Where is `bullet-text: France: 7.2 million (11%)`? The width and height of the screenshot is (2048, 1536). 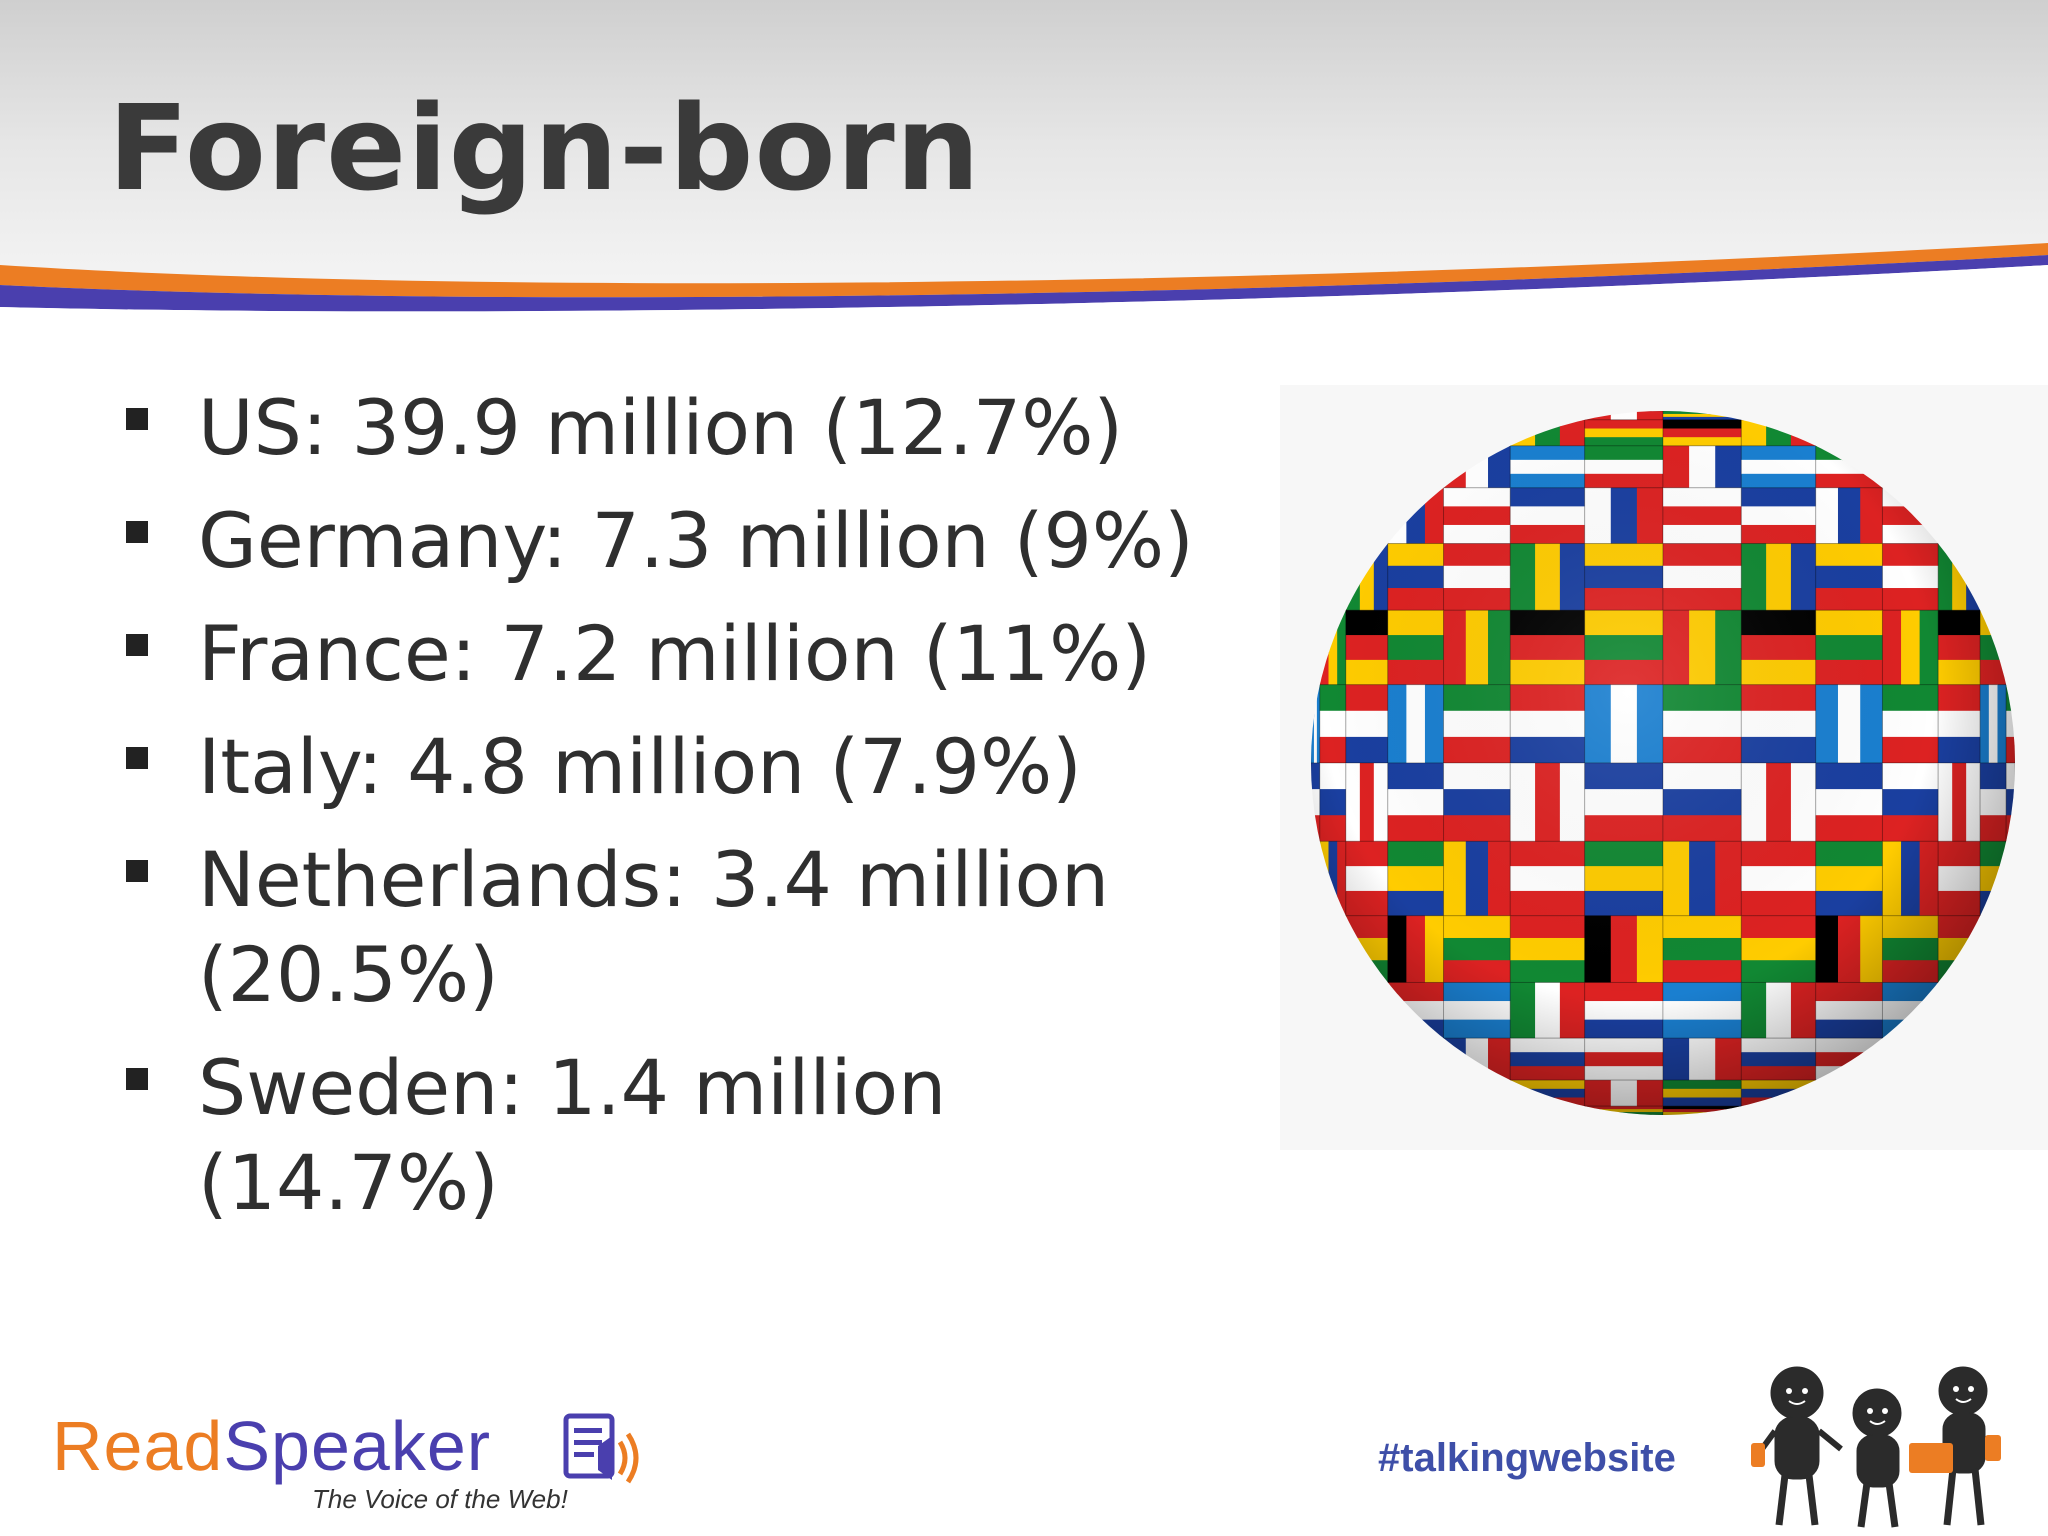
bullet-text: France: 7.2 million (11%) is located at coordinates (675, 653).